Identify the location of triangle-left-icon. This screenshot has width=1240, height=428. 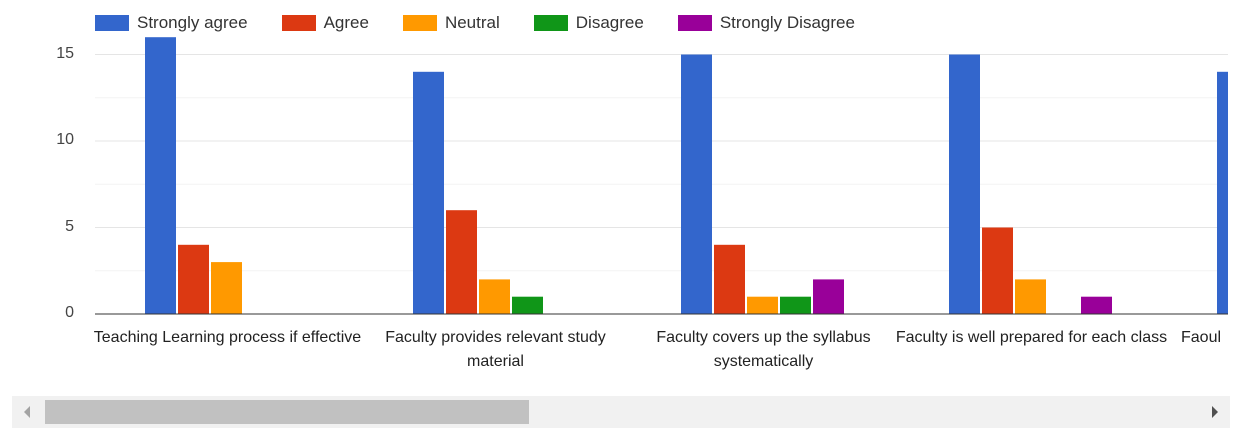
(27, 412).